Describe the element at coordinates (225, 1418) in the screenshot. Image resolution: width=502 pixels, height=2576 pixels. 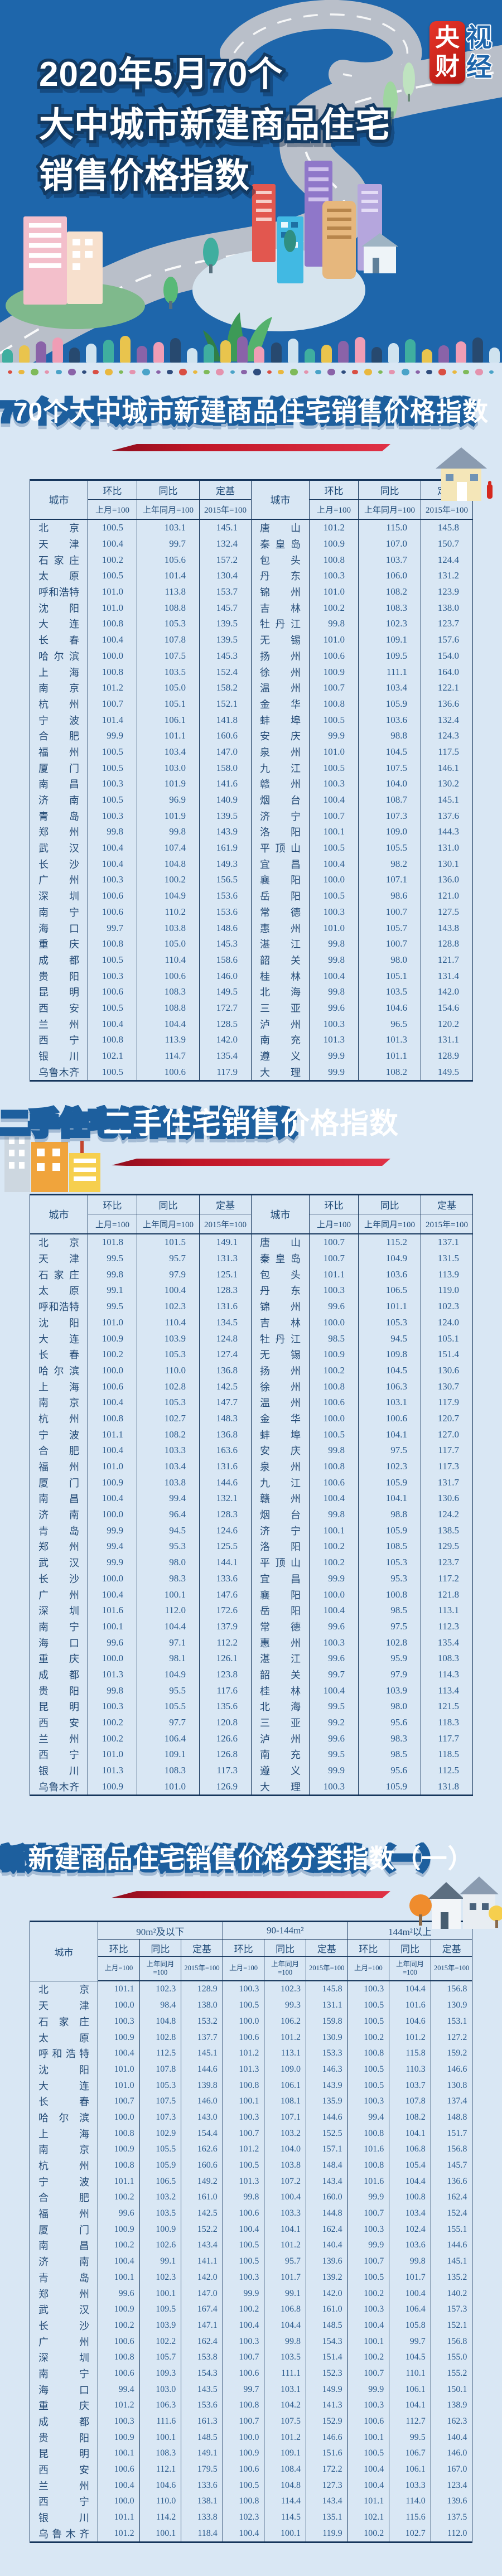
I see `value-cell: 148.3` at that location.